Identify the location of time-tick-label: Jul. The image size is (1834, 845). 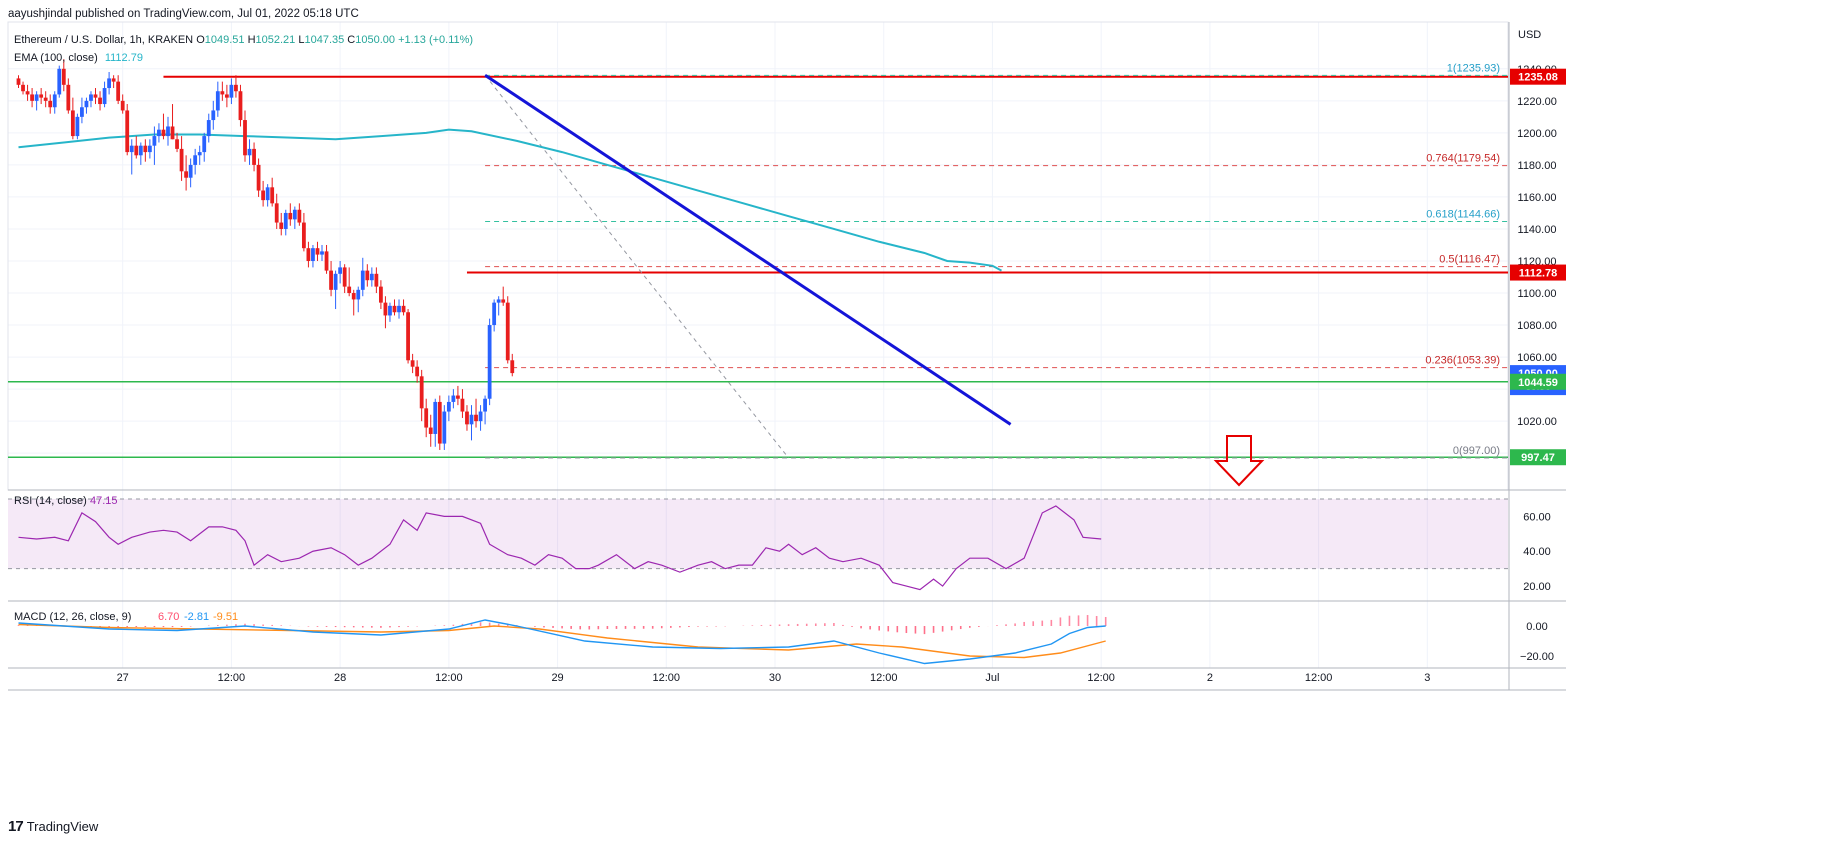
(992, 678).